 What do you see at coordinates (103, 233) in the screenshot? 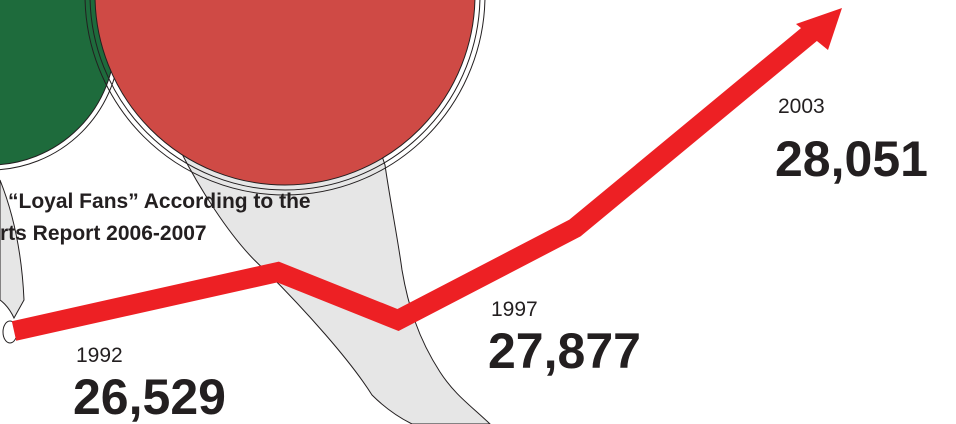
I see `caption-line-2: rts Report 2006-2007` at bounding box center [103, 233].